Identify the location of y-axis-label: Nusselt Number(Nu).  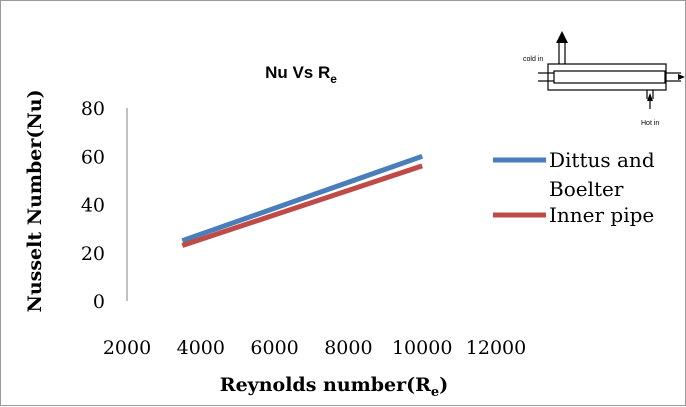
(35, 200).